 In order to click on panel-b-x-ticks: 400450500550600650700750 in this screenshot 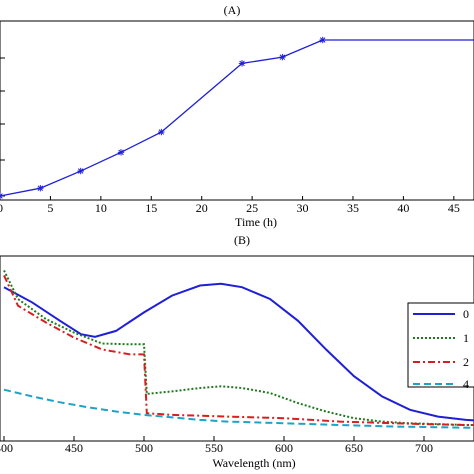, I will do `click(216, 445)`.